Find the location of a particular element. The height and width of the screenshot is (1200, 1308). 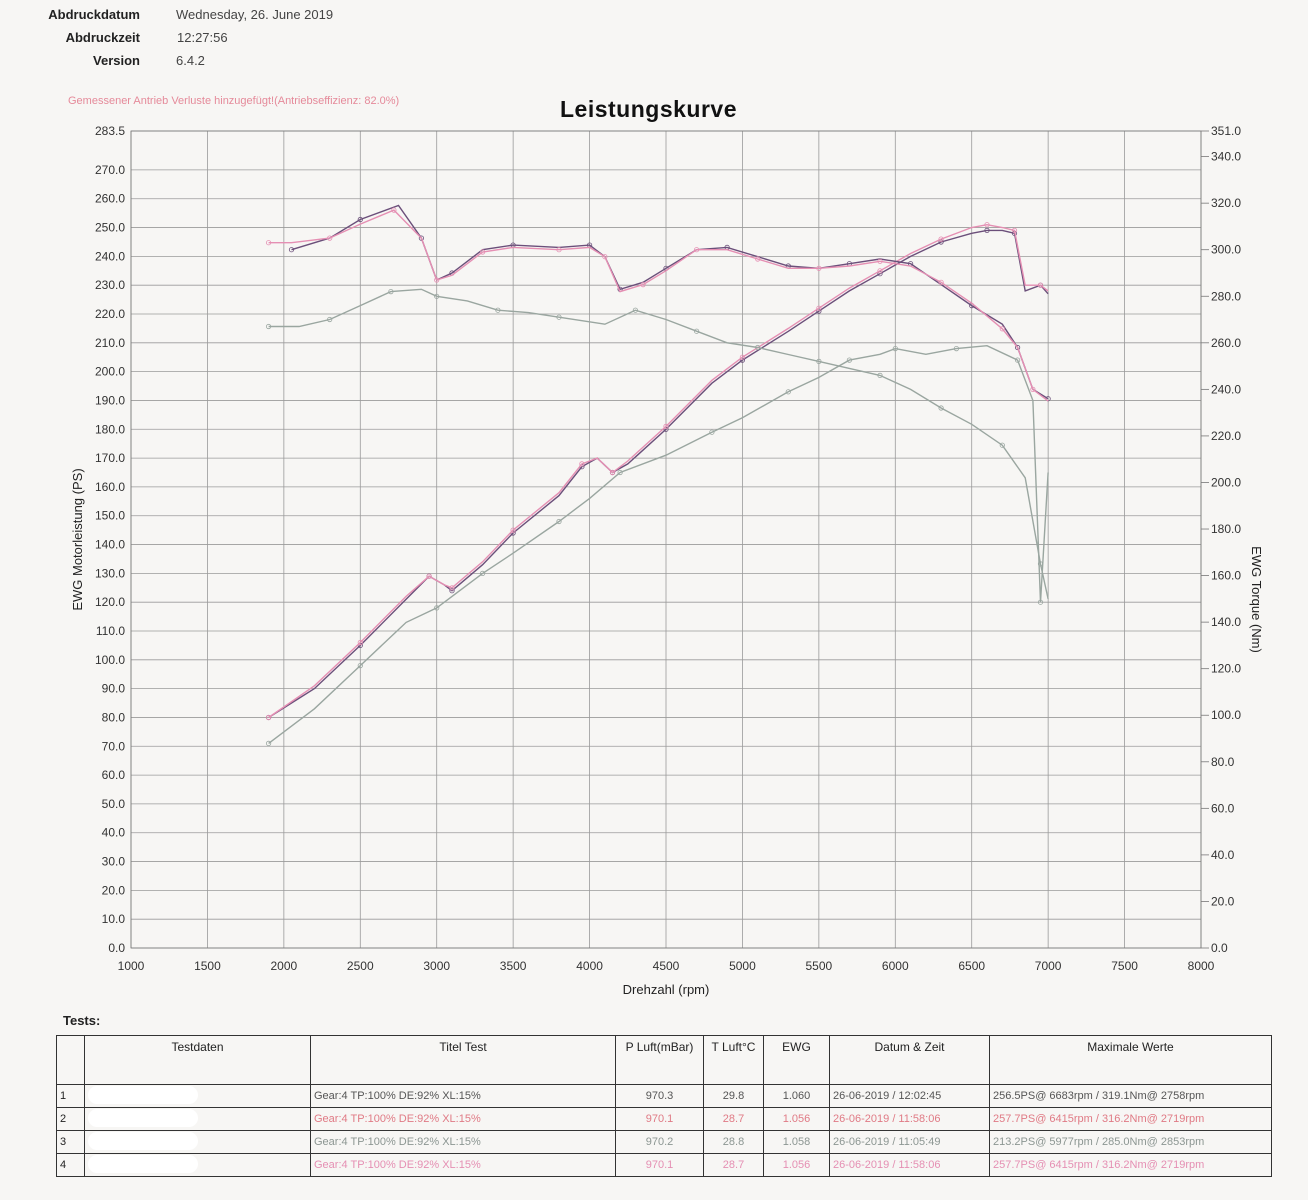

test-cell-title: Gear:4 TP:100% DE:92% XL:15% is located at coordinates (463, 1142).